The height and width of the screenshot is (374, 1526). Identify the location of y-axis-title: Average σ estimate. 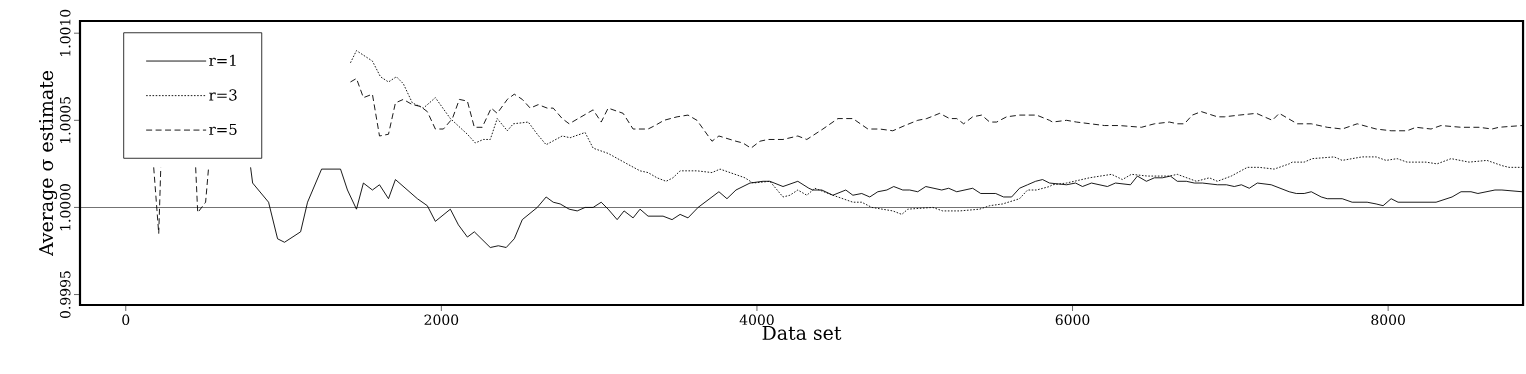
(48, 163).